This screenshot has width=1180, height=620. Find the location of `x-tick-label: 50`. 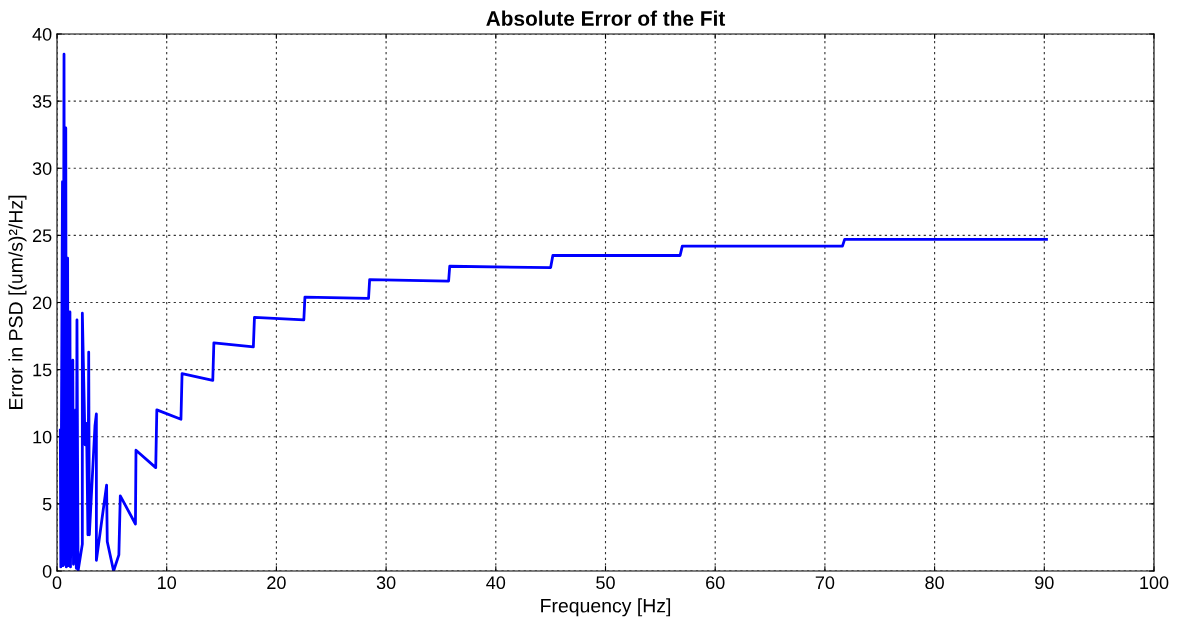

x-tick-label: 50 is located at coordinates (605, 583).